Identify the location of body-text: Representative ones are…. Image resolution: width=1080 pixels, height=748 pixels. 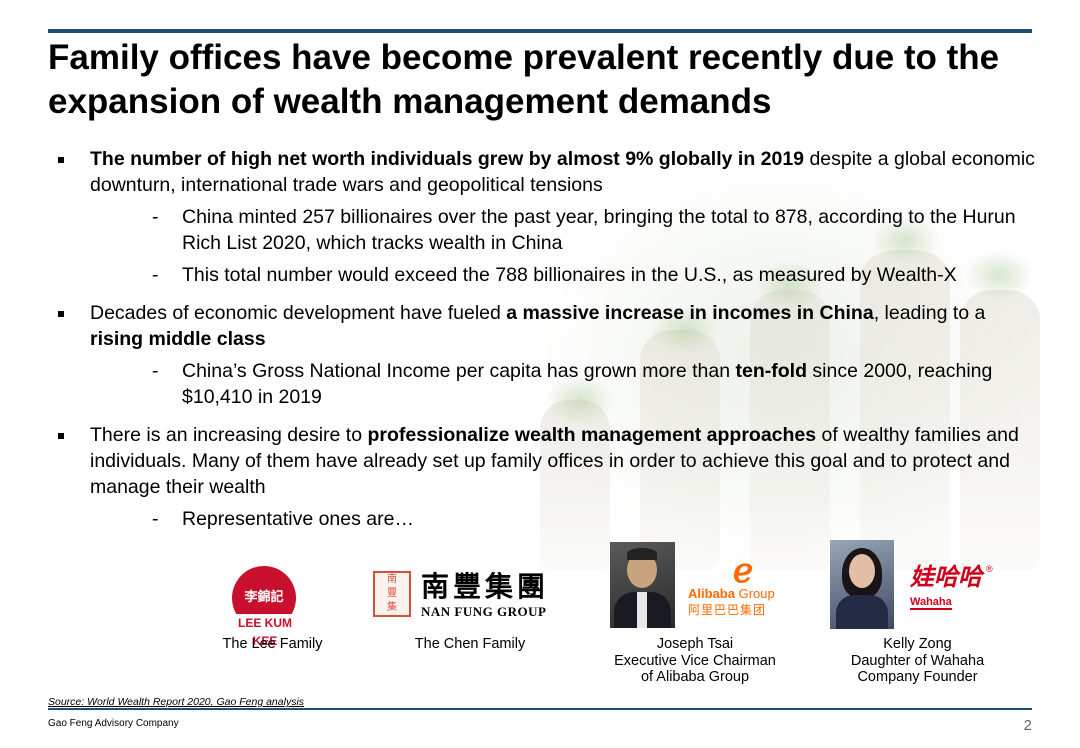
(298, 519).